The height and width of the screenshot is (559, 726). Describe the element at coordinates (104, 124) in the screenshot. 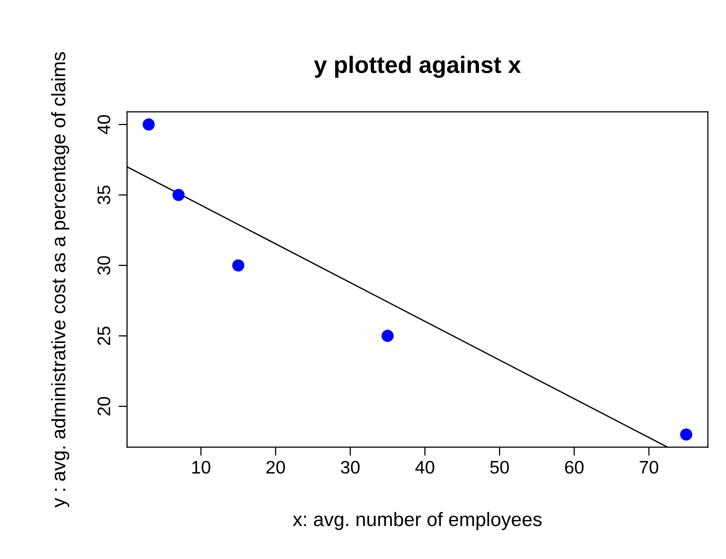

I see `y-tick-label: 40` at that location.